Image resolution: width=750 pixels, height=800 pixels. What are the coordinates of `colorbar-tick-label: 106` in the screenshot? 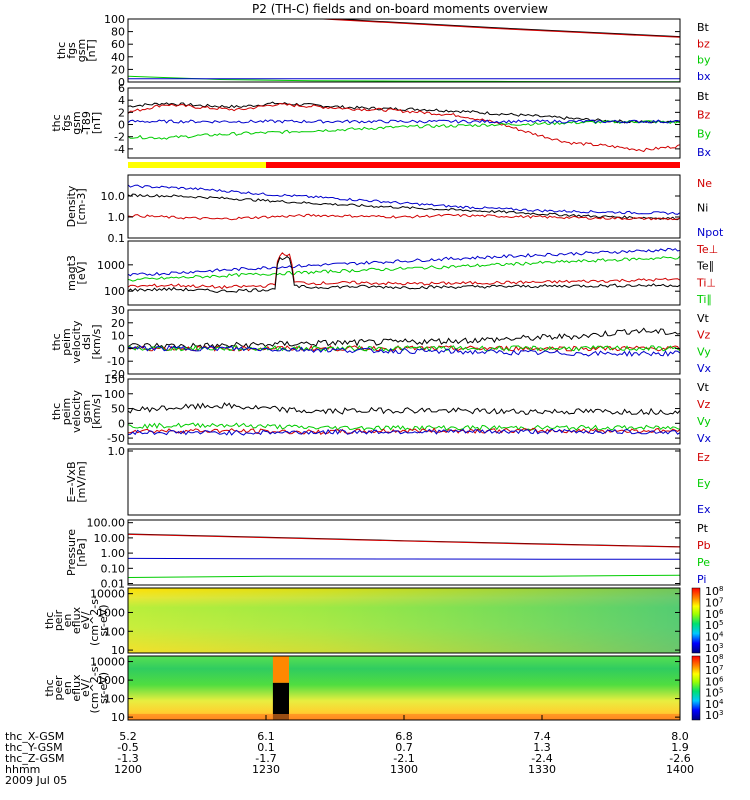 It's located at (714, 681).